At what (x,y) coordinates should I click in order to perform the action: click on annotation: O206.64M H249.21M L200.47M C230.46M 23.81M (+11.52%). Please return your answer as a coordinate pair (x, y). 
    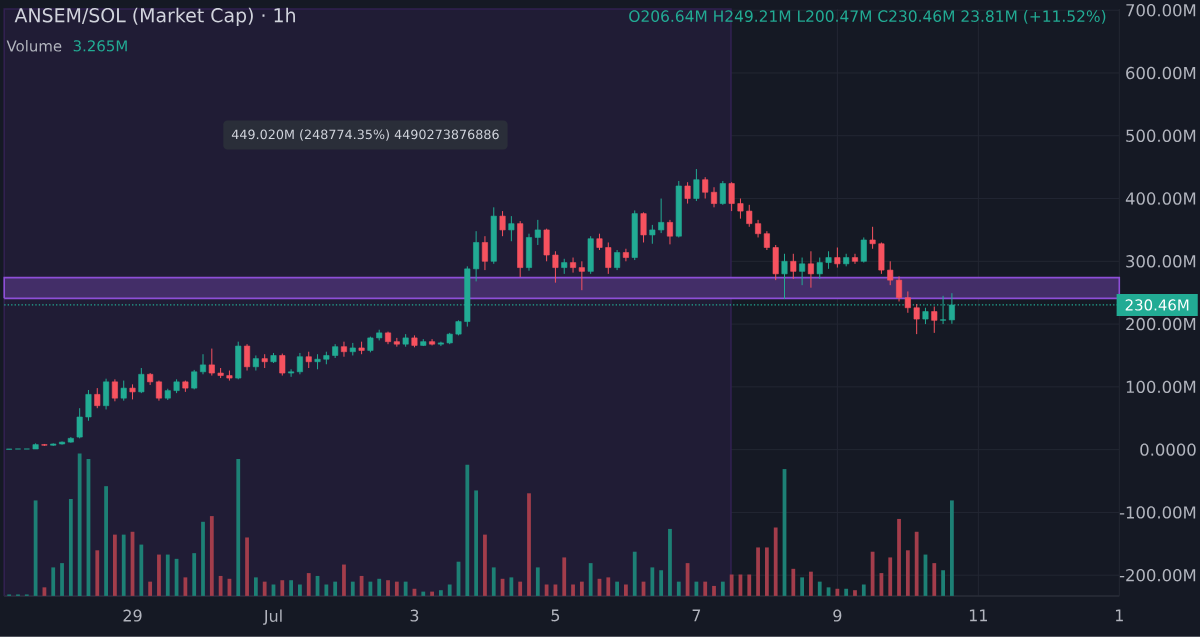
    Looking at the image, I should click on (867, 17).